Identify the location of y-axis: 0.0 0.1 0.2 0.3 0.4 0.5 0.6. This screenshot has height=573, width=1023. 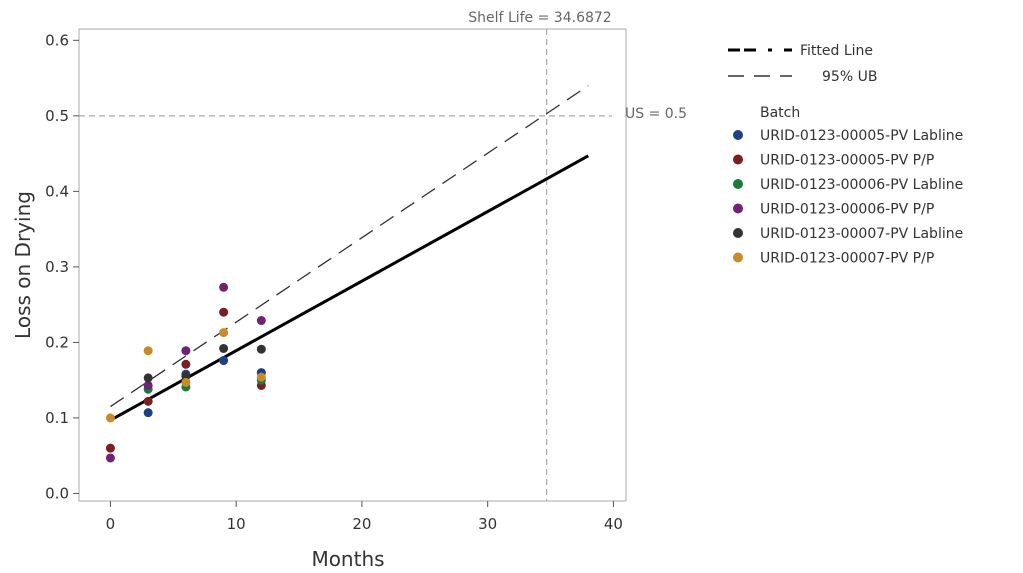
(62, 266).